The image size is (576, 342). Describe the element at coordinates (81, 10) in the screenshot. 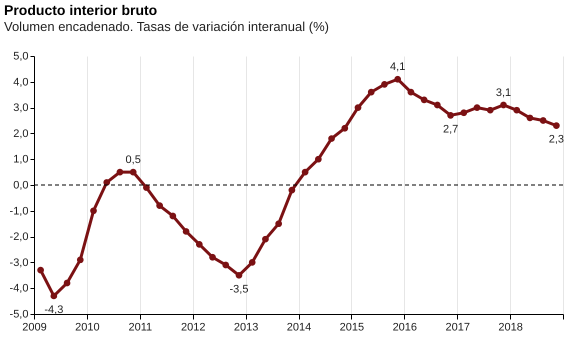

I see `chart-title: Producto interior bruto` at that location.